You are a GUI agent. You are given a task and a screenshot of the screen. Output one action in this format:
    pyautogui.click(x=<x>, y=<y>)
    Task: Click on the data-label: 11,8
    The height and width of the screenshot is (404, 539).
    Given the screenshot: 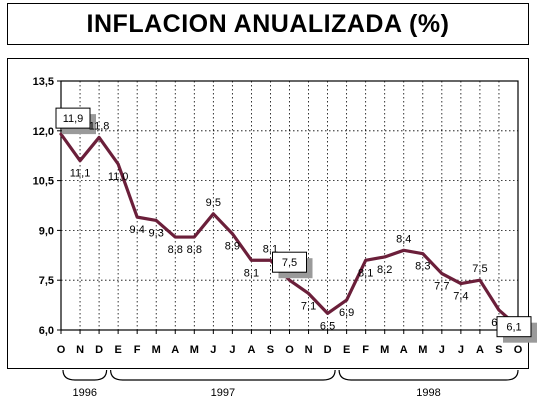 What is the action you would take?
    pyautogui.click(x=99, y=126)
    